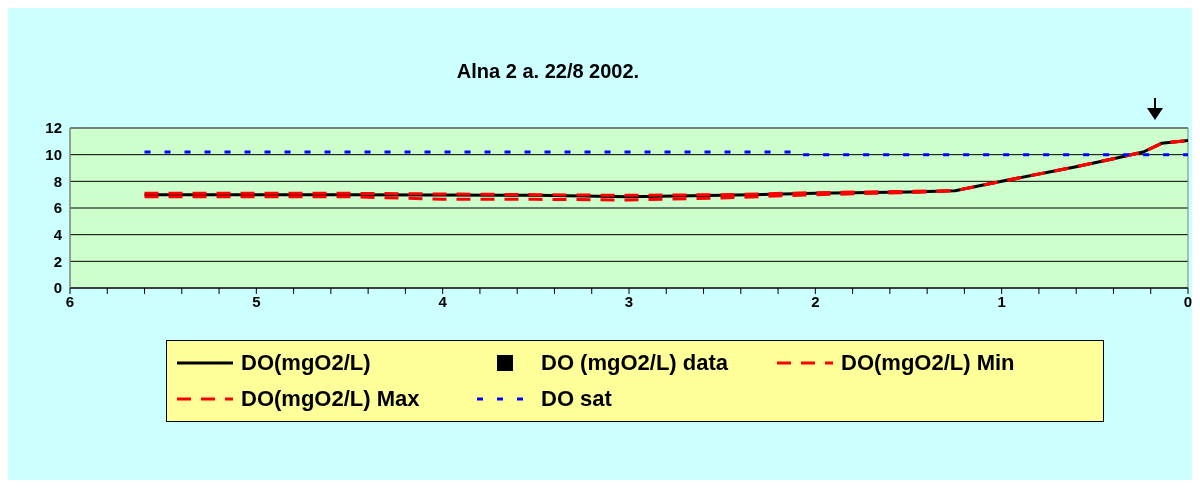 Image resolution: width=1200 pixels, height=488 pixels. I want to click on legend-label: DO (mgO2/L) data, so click(635, 363).